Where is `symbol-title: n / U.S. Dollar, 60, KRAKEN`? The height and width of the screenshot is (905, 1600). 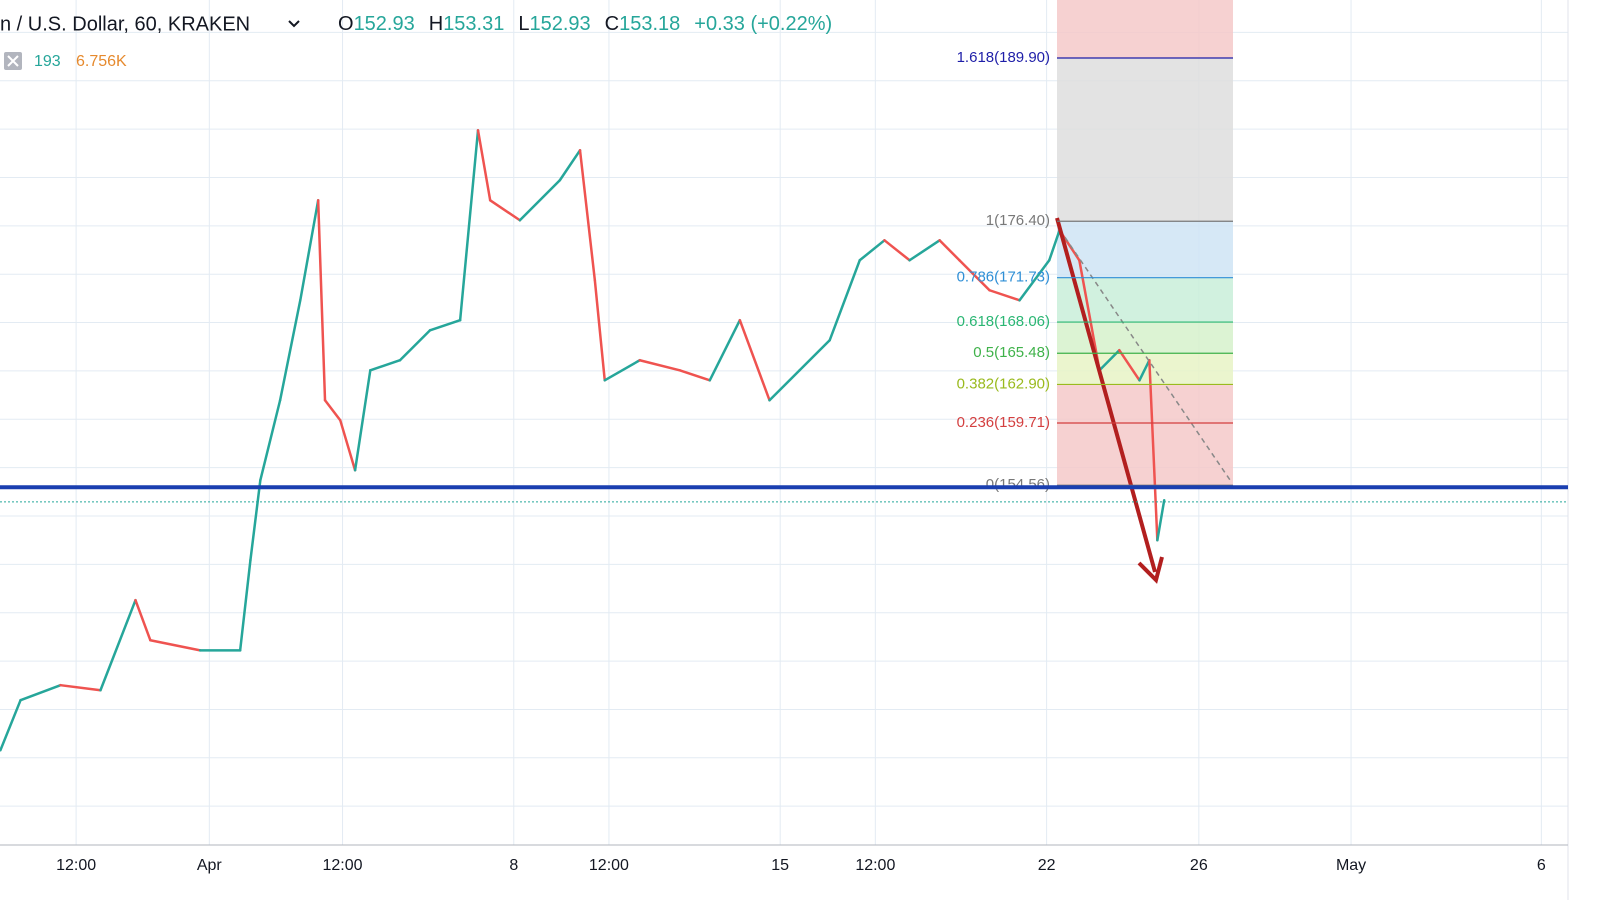 symbol-title: n / U.S. Dollar, 60, KRAKEN is located at coordinates (125, 24).